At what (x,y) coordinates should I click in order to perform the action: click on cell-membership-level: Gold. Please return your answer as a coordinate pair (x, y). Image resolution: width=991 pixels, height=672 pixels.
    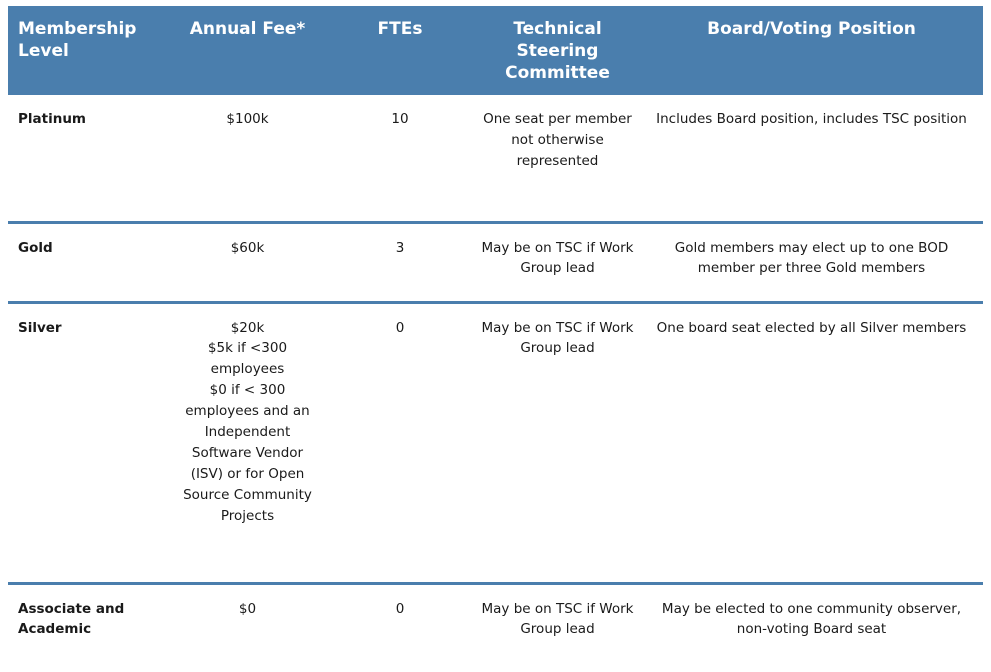
    Looking at the image, I should click on (89, 263).